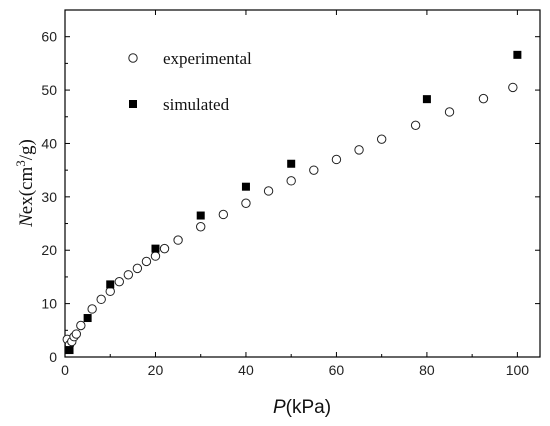  What do you see at coordinates (133, 104) in the screenshot?
I see `legend-marker-simulated` at bounding box center [133, 104].